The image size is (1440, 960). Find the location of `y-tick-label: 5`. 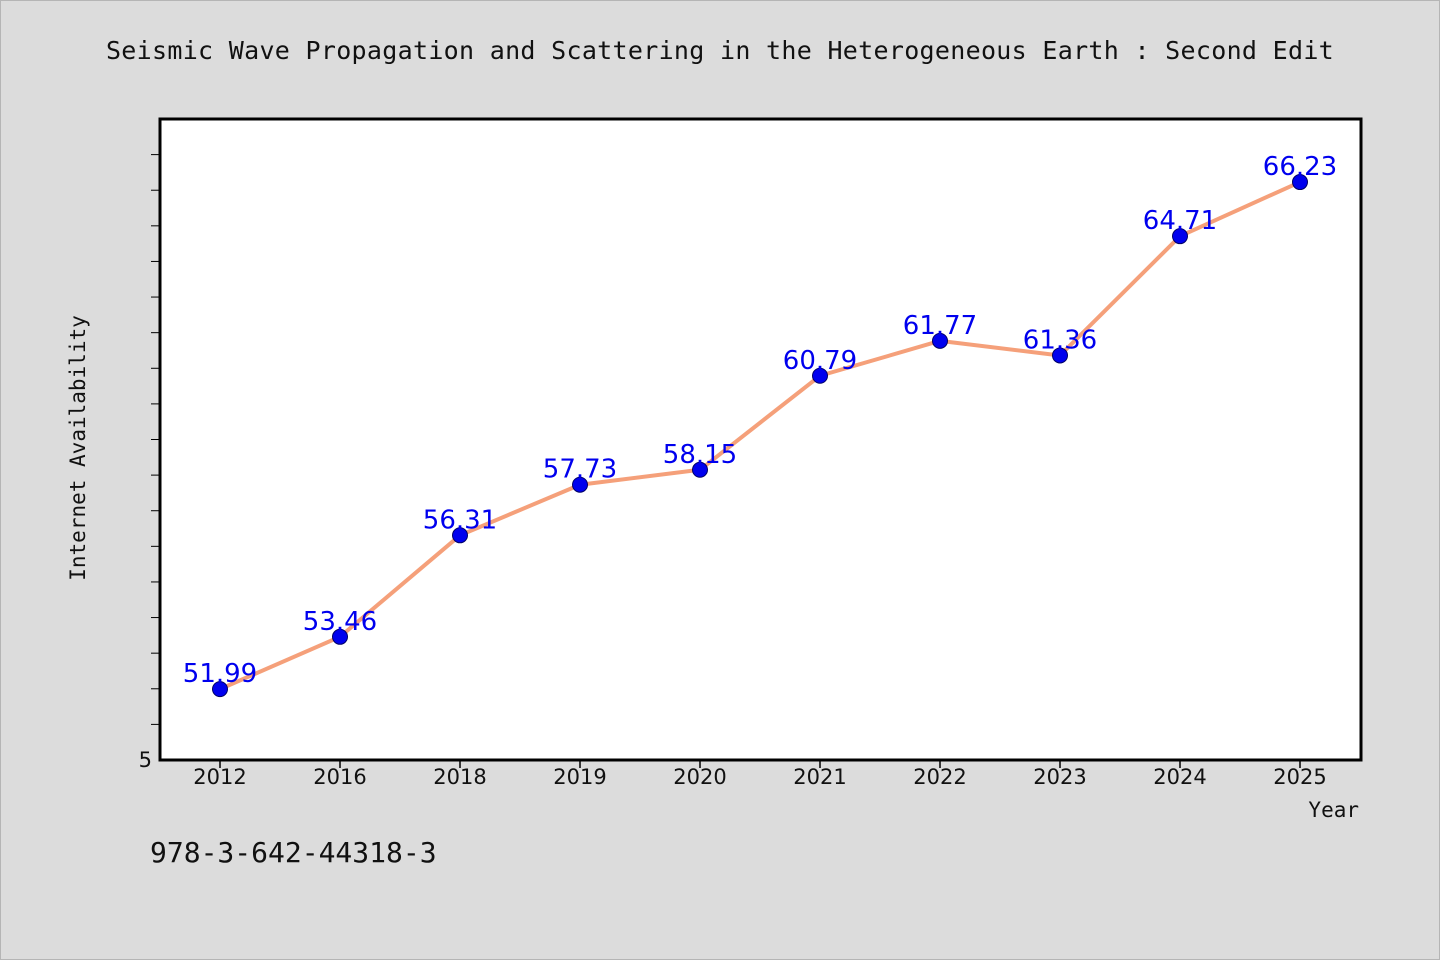

y-tick-label: 5 is located at coordinates (145, 760).